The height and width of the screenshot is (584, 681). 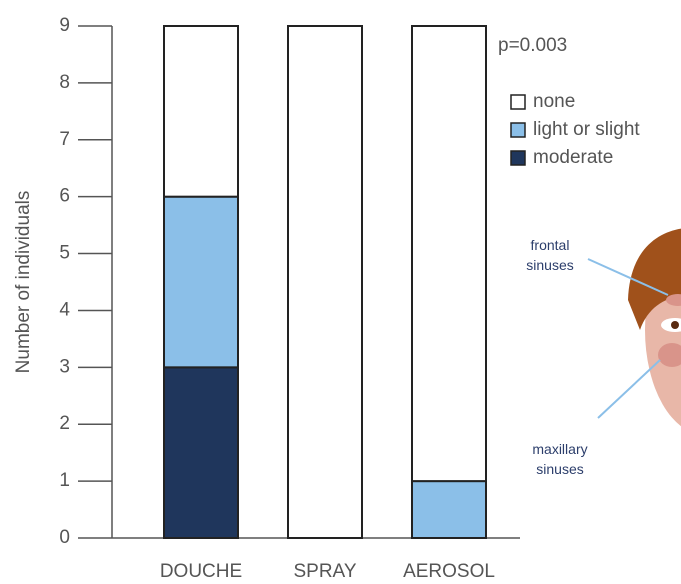 What do you see at coordinates (64, 366) in the screenshot?
I see `y-tick-label: 3` at bounding box center [64, 366].